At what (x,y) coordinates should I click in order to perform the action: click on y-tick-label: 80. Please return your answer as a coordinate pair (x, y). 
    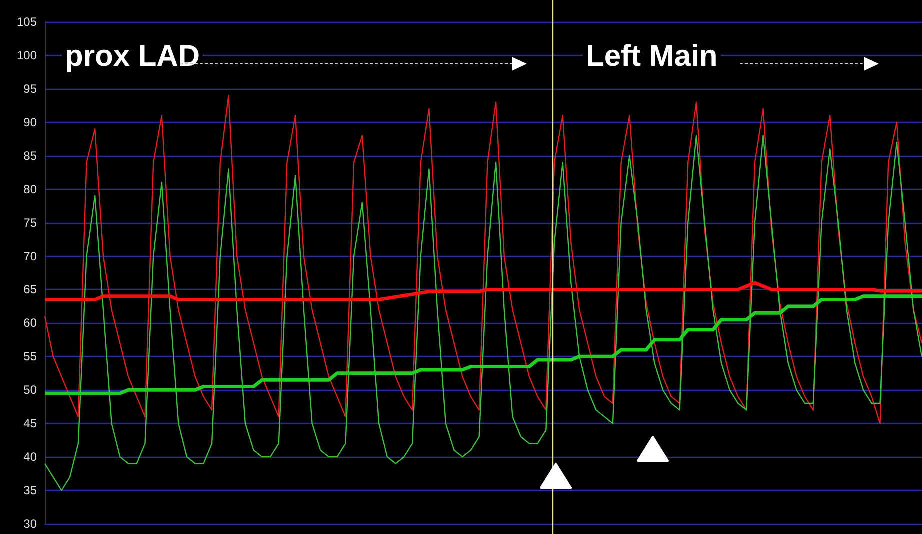
    Looking at the image, I should click on (31, 189).